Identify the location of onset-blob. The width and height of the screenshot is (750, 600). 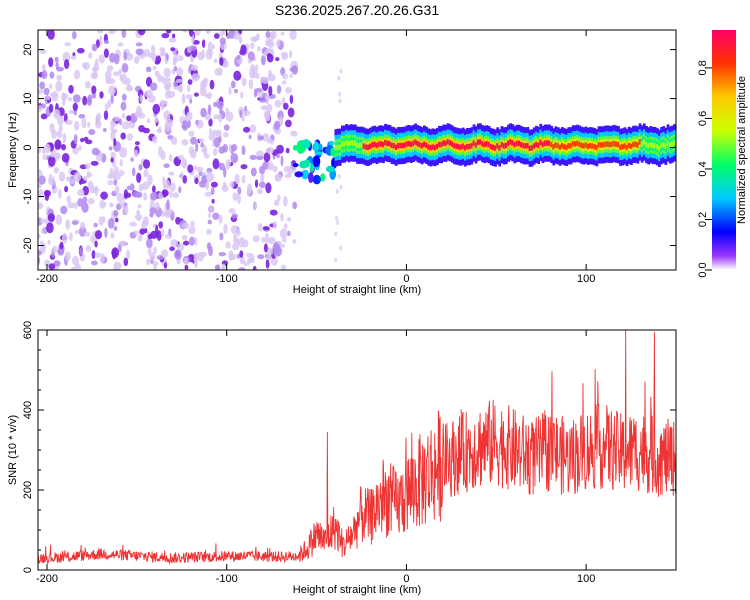
(318, 153).